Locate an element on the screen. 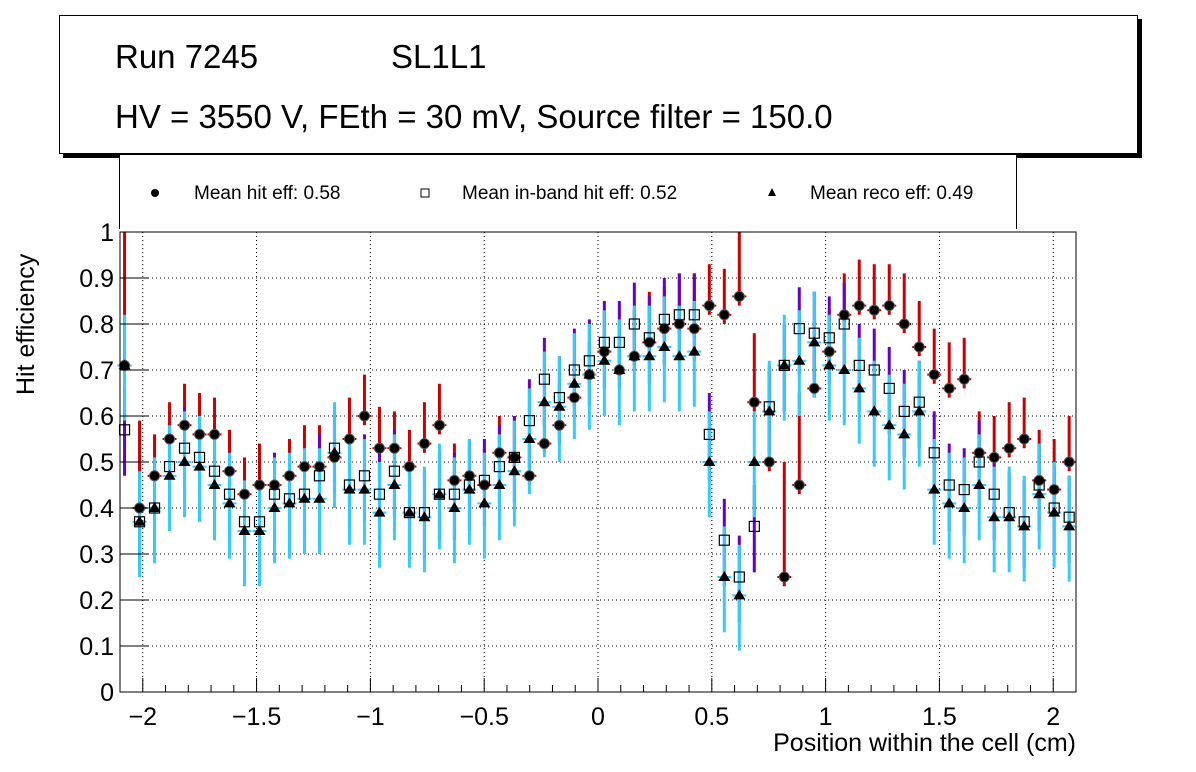 Image resolution: width=1196 pixels, height=772 pixels. x-tick-label: −0.5 is located at coordinates (484, 717).